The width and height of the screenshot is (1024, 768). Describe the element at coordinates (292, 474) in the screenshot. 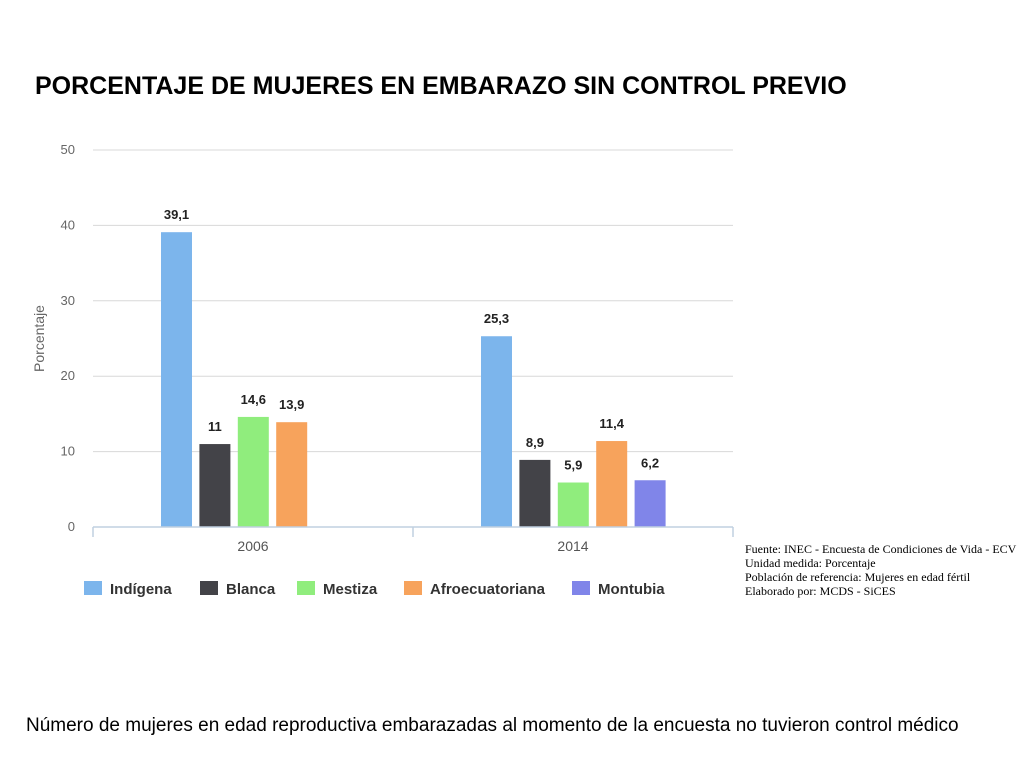

I see `bar-afroecuatoriana-2006` at that location.